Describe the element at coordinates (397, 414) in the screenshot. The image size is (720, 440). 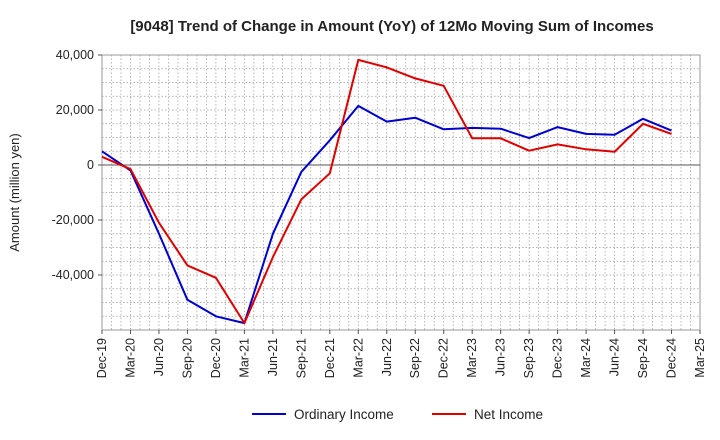
I see `legend: Ordinary Income Net Income` at that location.